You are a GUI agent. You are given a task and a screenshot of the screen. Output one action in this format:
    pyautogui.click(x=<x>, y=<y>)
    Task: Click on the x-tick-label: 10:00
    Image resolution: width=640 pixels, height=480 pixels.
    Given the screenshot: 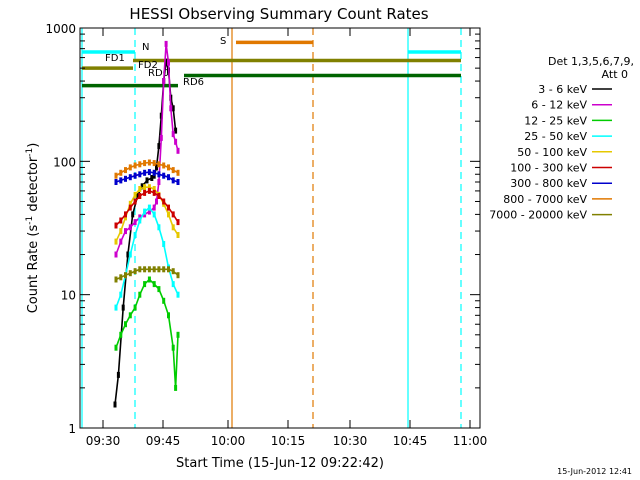 What is the action you would take?
    pyautogui.click(x=228, y=441)
    